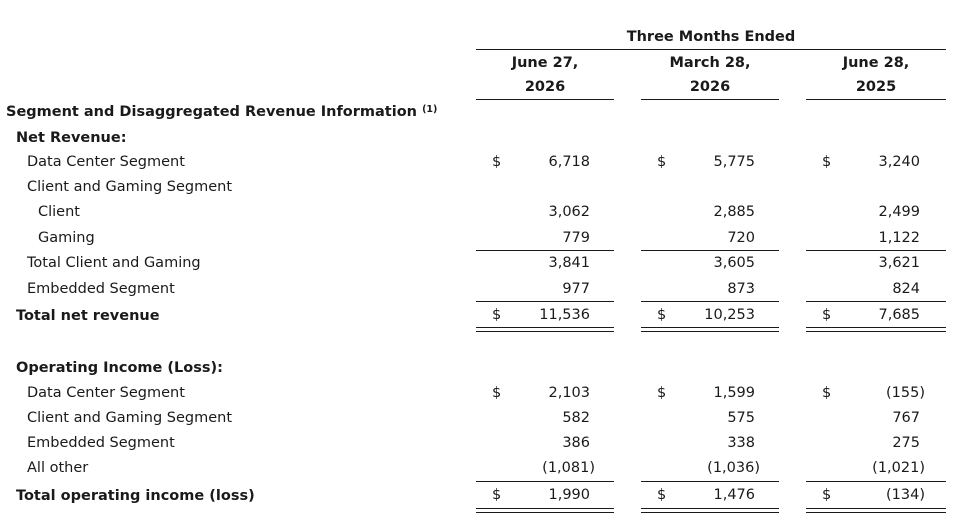  What do you see at coordinates (114, 263) in the screenshot?
I see `row-label: Total Client and Gaming` at bounding box center [114, 263].